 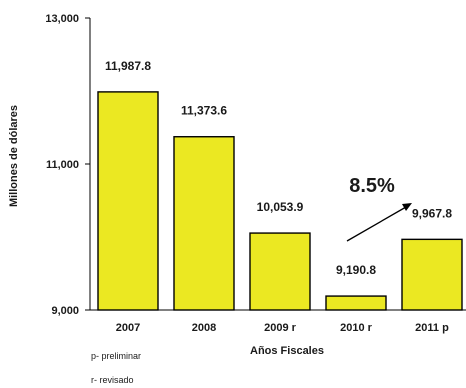 What do you see at coordinates (116, 356) in the screenshot?
I see `note-preliminar: p- preliminar` at bounding box center [116, 356].